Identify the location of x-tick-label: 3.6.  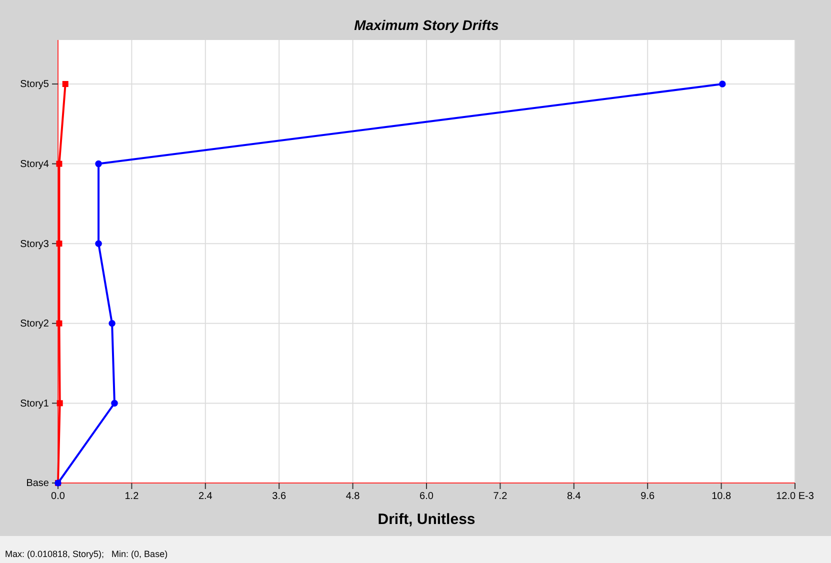
(279, 496).